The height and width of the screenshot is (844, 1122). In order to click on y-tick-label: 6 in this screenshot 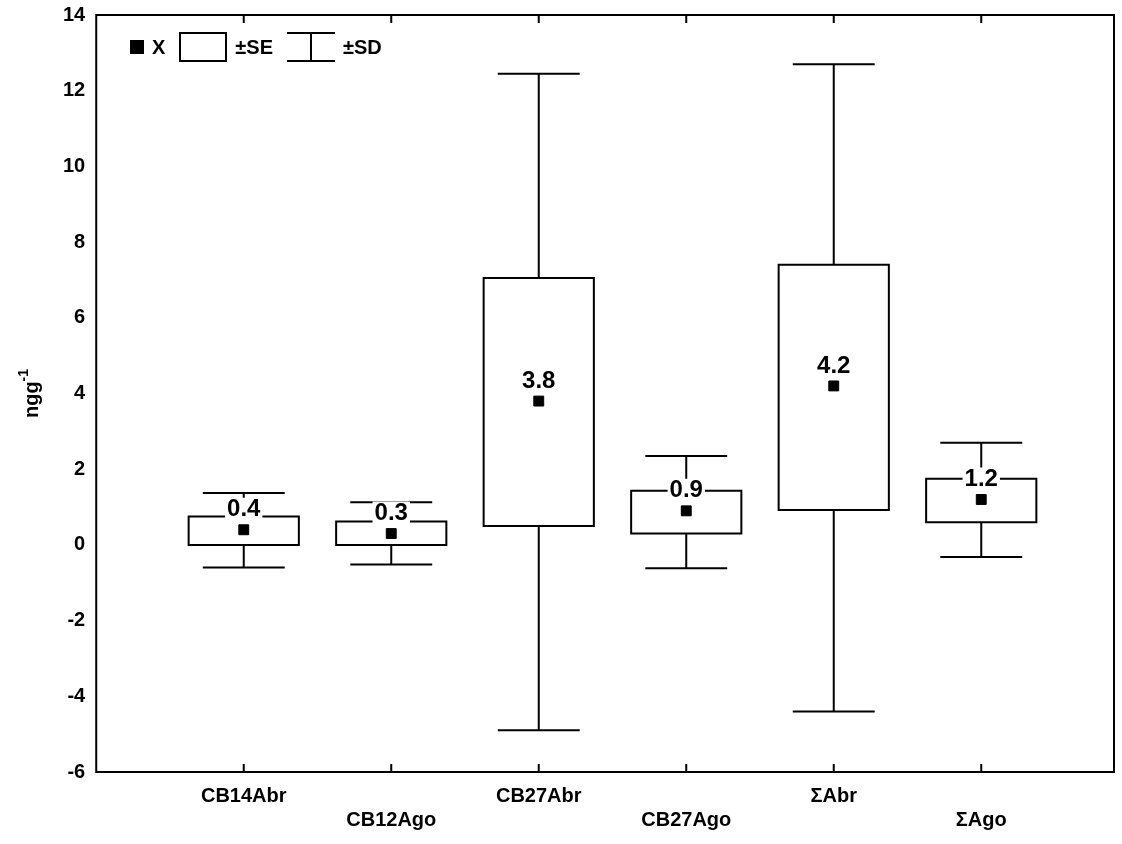, I will do `click(80, 316)`.